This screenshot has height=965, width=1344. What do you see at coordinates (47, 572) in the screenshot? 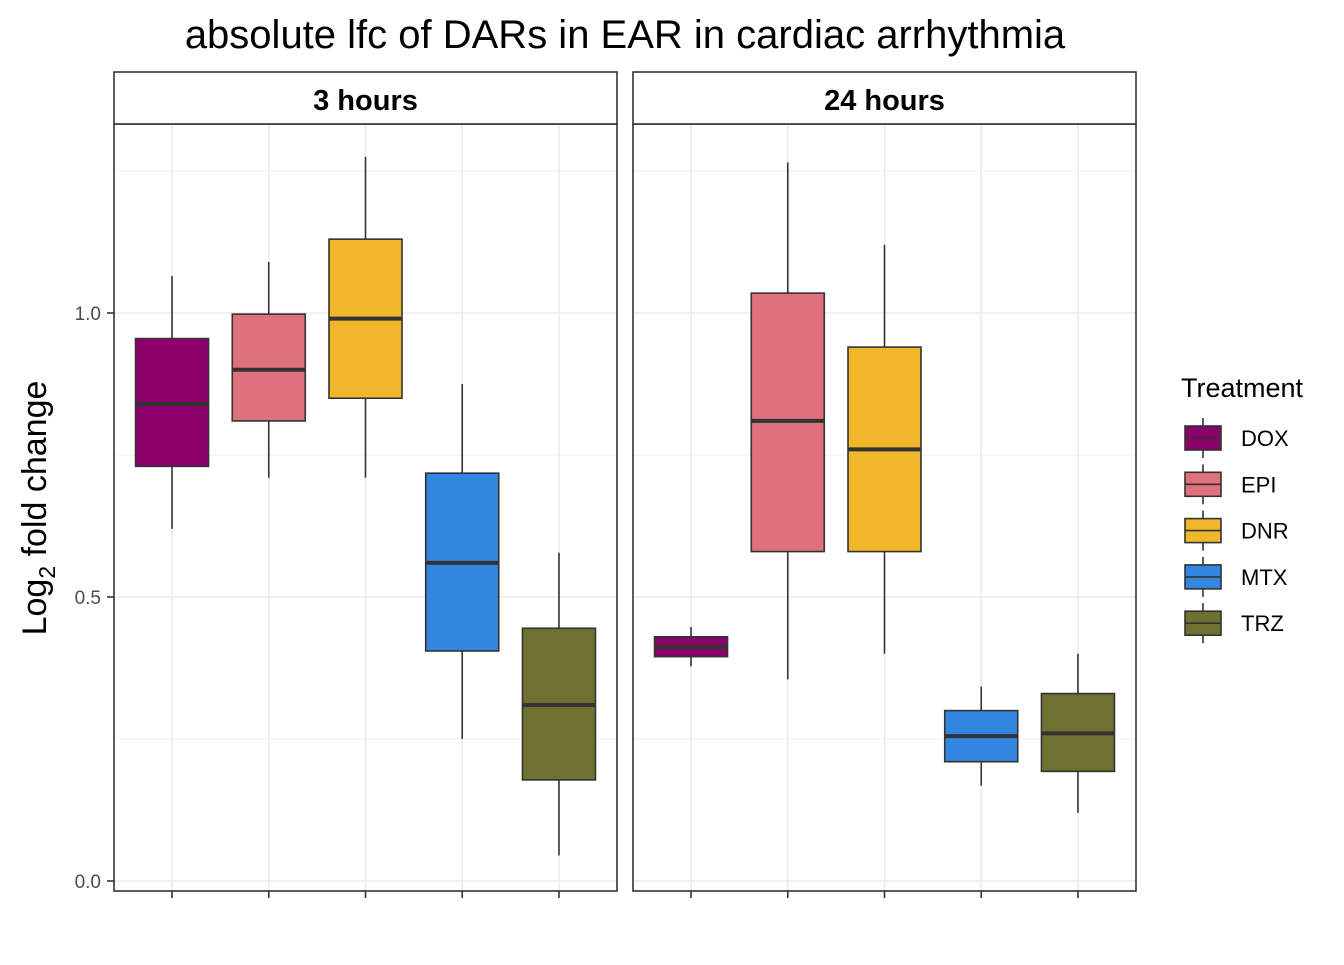
I see `y-axis-label-subscript: 2` at bounding box center [47, 572].